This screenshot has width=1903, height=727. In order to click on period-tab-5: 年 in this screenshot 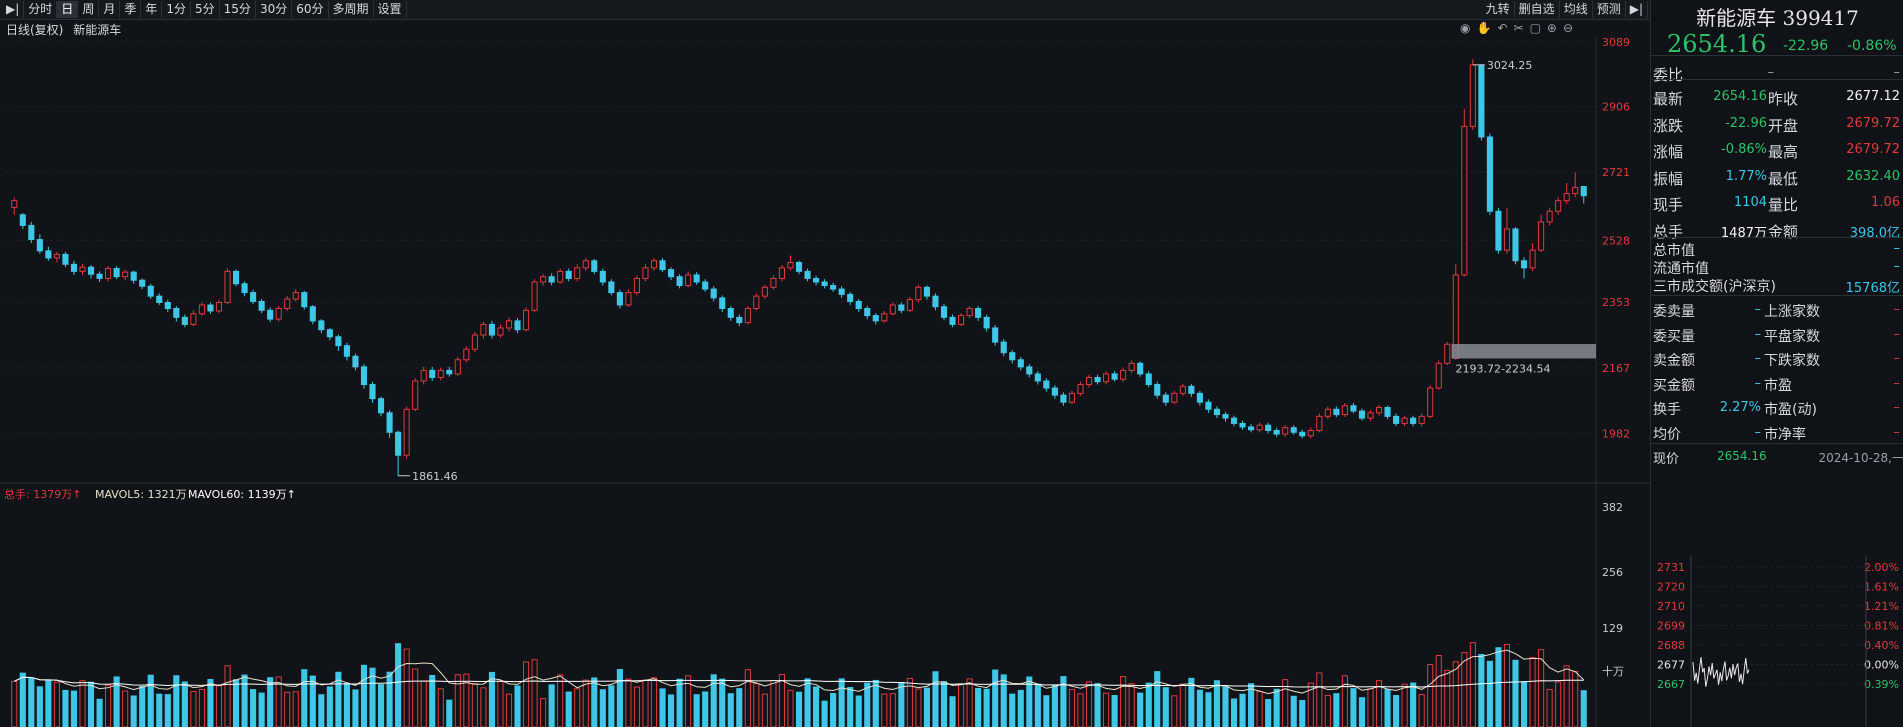, I will do `click(152, 9)`.